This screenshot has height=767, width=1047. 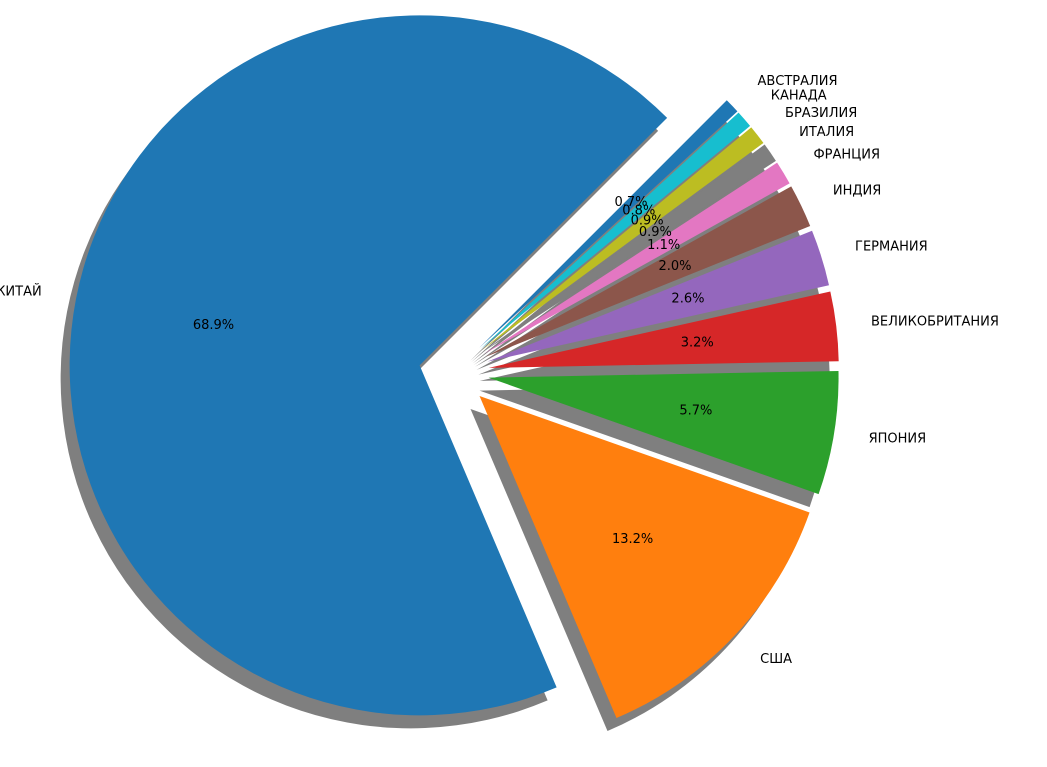 What do you see at coordinates (695, 411) in the screenshot?
I see `percent-label-3: 5.7%` at bounding box center [695, 411].